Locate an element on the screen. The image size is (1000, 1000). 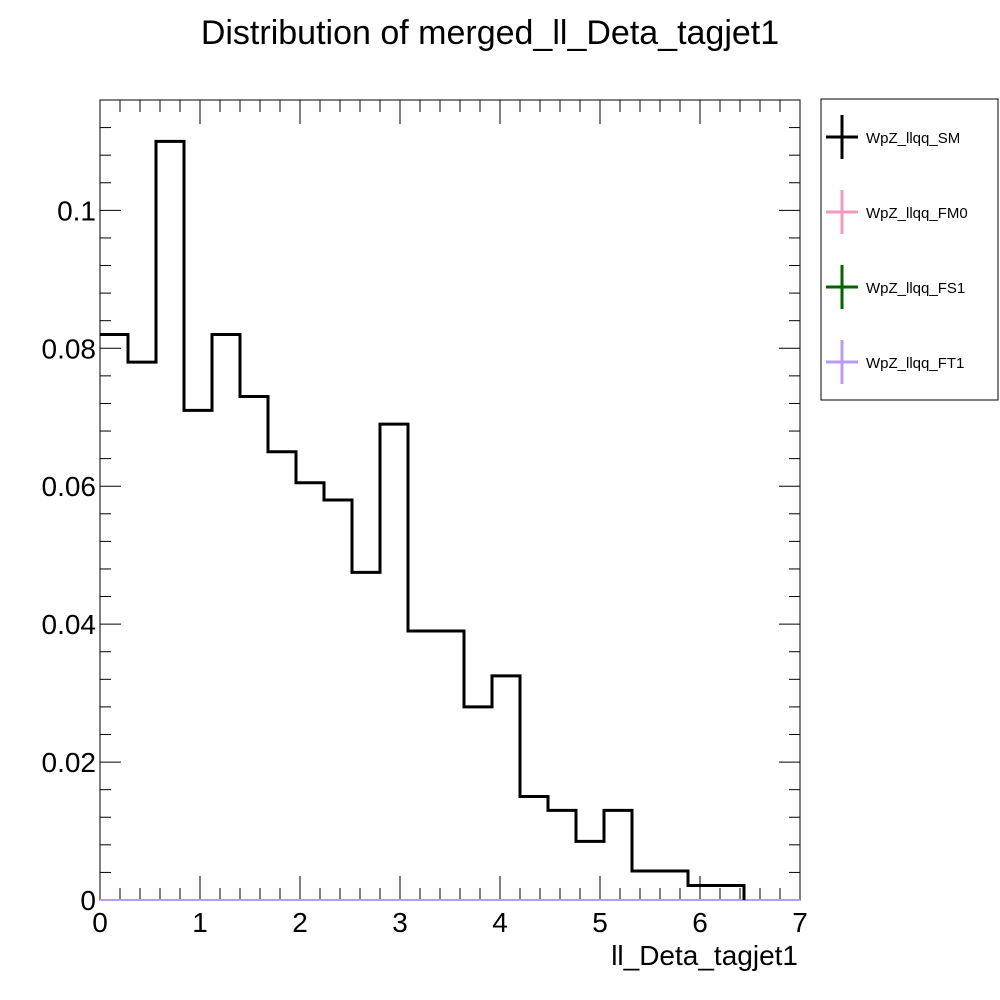
chart-title: Distribution of merged_ll_Deta_tagjet1 is located at coordinates (490, 33).